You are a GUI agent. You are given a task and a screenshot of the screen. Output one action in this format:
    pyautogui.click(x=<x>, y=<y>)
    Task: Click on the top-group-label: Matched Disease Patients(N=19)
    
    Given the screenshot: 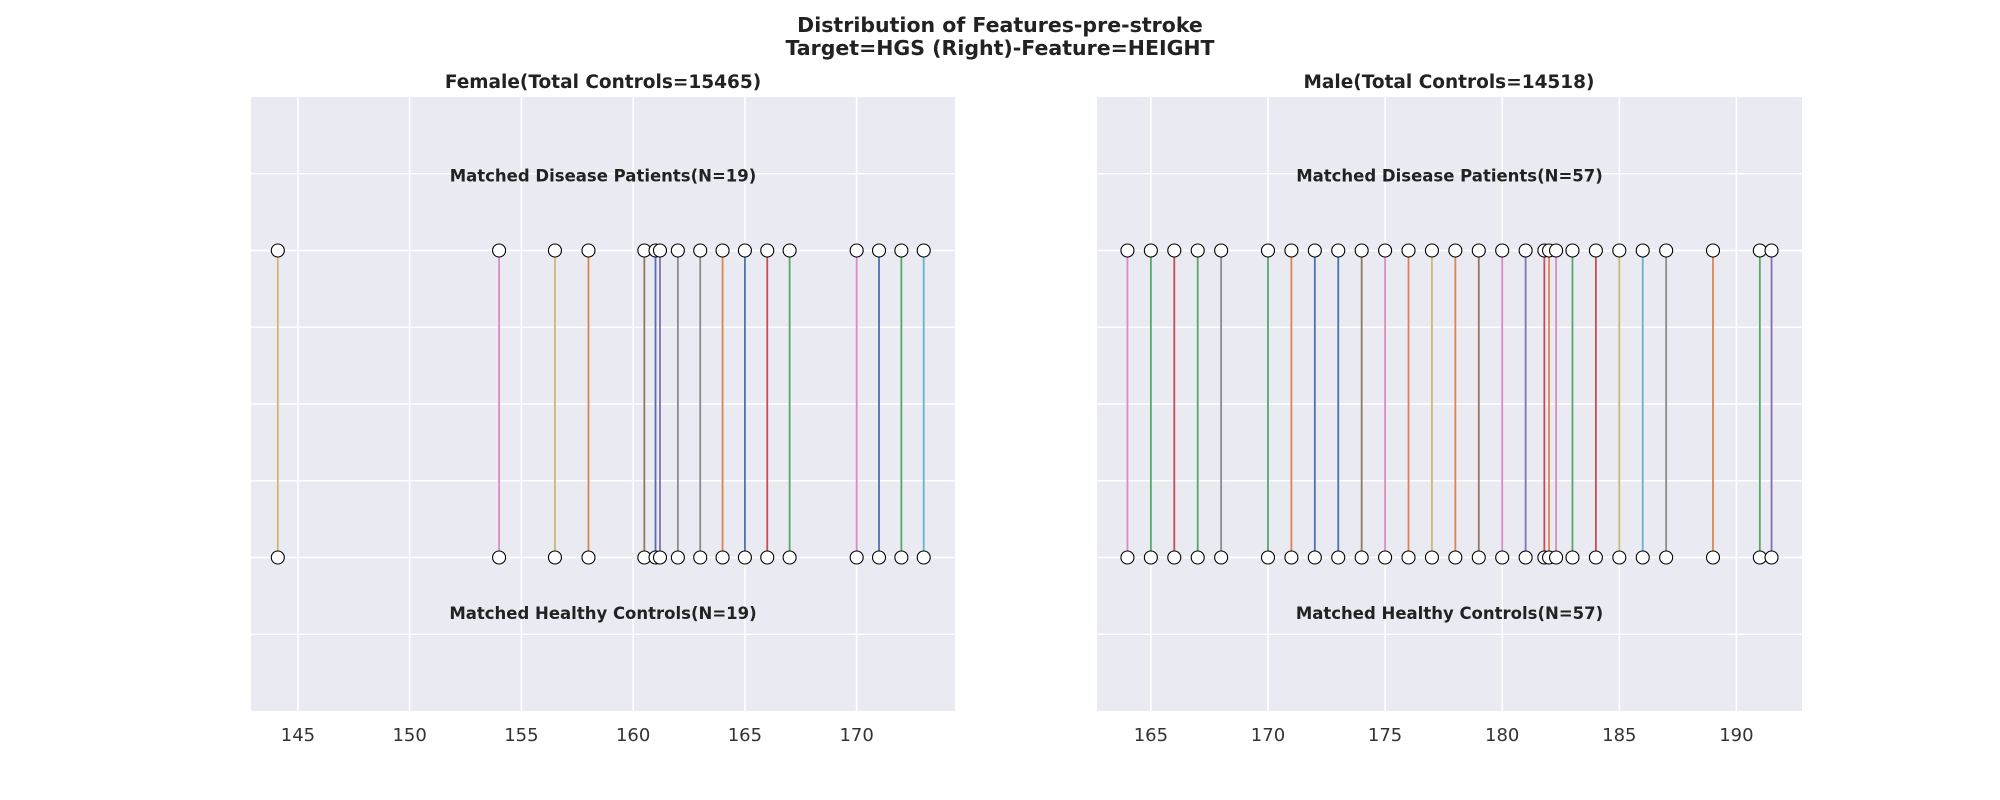 What is the action you would take?
    pyautogui.click(x=603, y=175)
    